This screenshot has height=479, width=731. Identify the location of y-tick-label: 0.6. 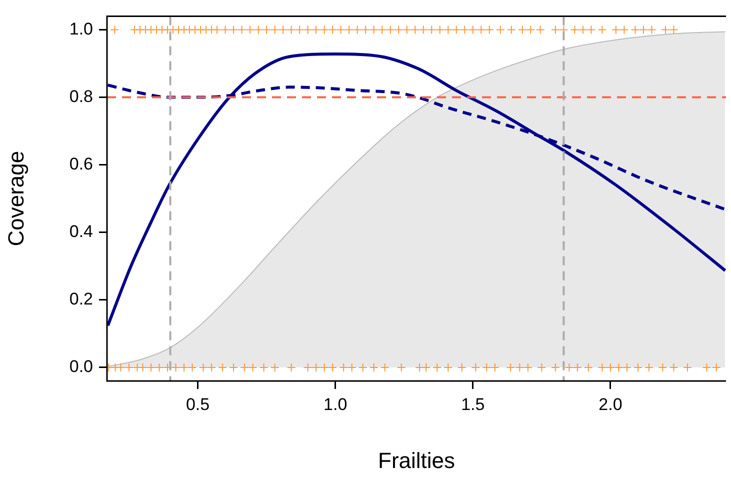
(81, 164).